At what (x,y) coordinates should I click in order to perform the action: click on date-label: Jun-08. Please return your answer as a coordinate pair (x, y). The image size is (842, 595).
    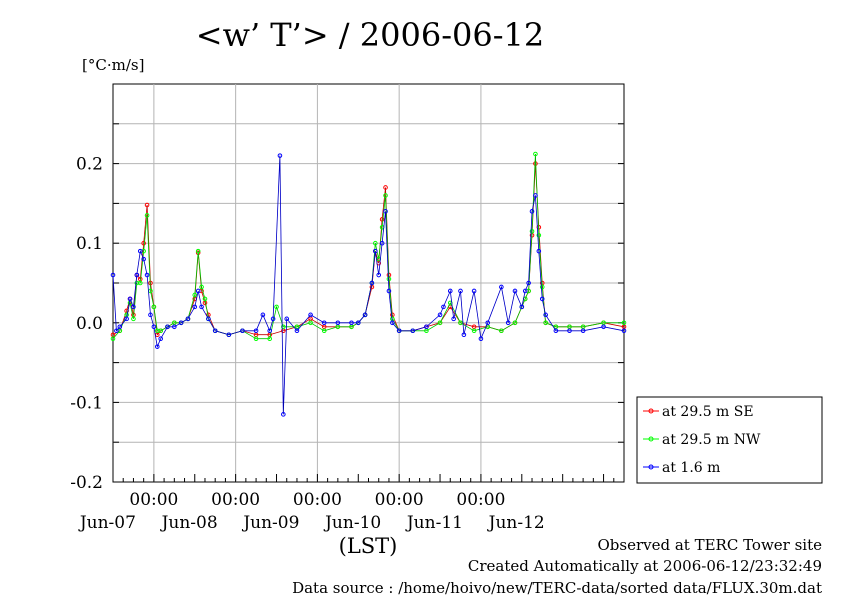
    Looking at the image, I should click on (189, 523).